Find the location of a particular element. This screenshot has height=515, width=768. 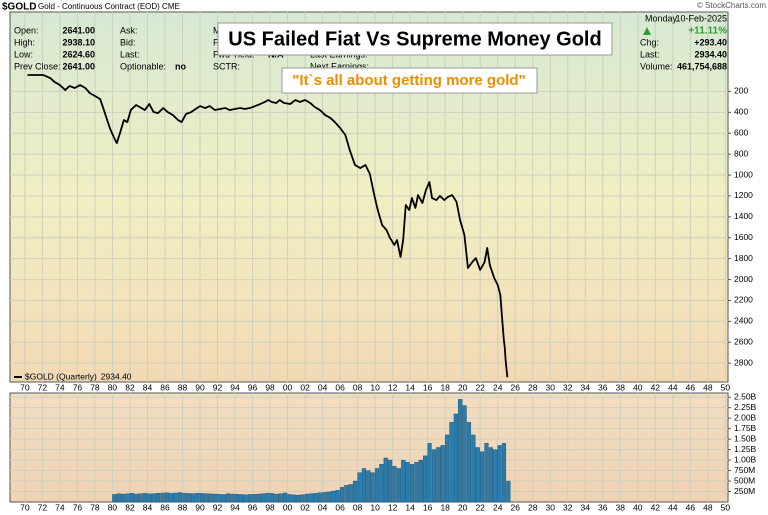

x-tick-label: 30 is located at coordinates (551, 507).